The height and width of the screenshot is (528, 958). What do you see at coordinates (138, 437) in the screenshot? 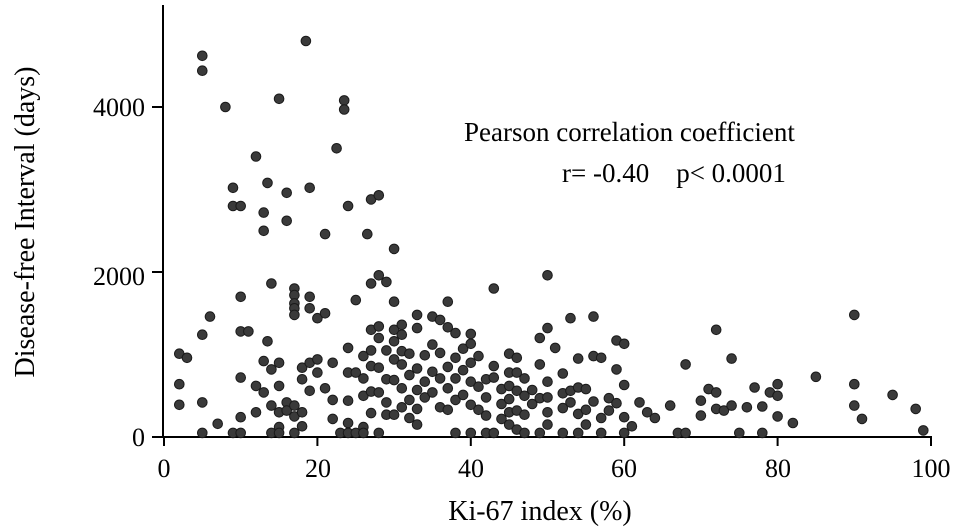
I see `y-tick-label-0: 0` at bounding box center [138, 437].